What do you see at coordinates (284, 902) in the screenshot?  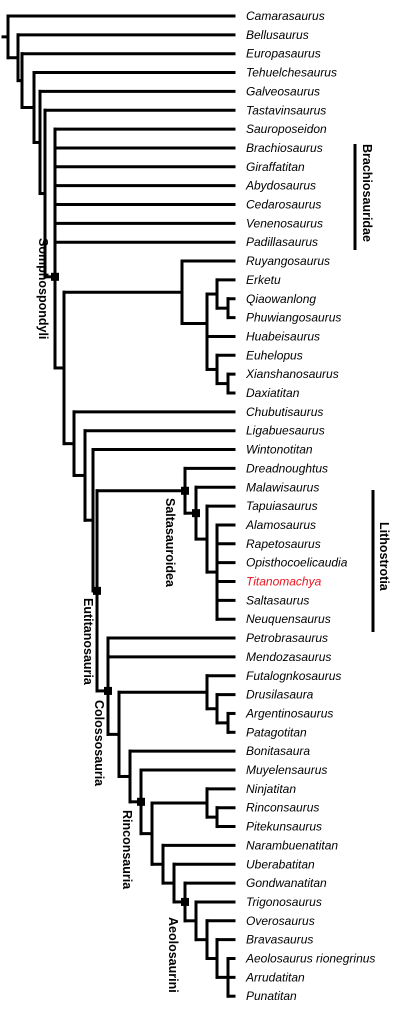 I see `taxon-label: Trigonosaurus` at bounding box center [284, 902].